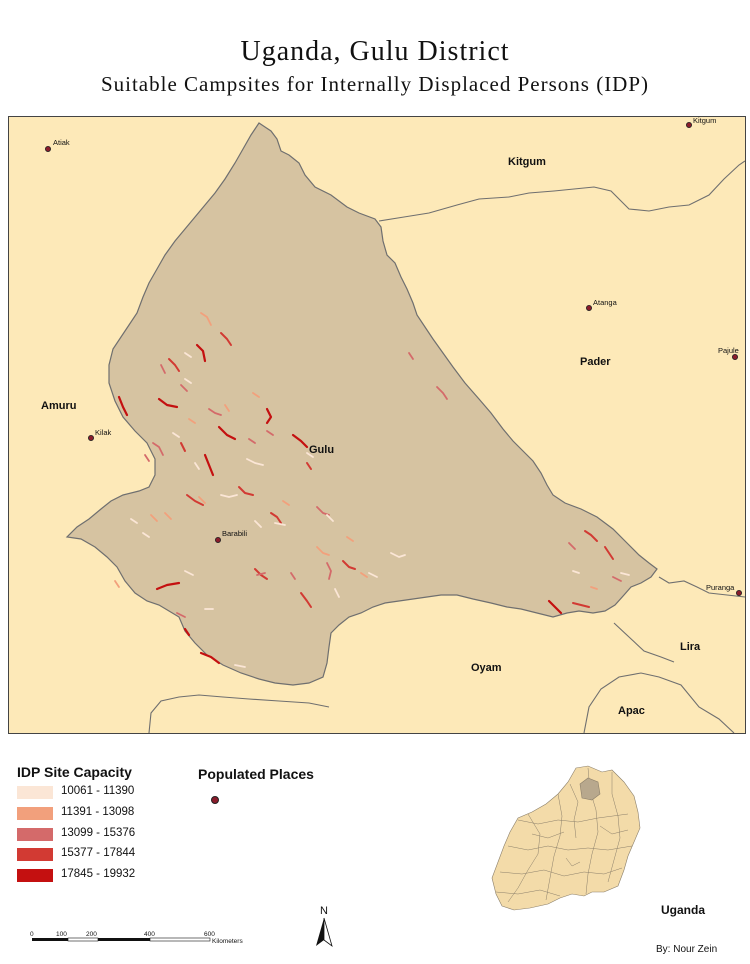  What do you see at coordinates (631, 711) in the screenshot?
I see `district-label-apac: Apac` at bounding box center [631, 711].